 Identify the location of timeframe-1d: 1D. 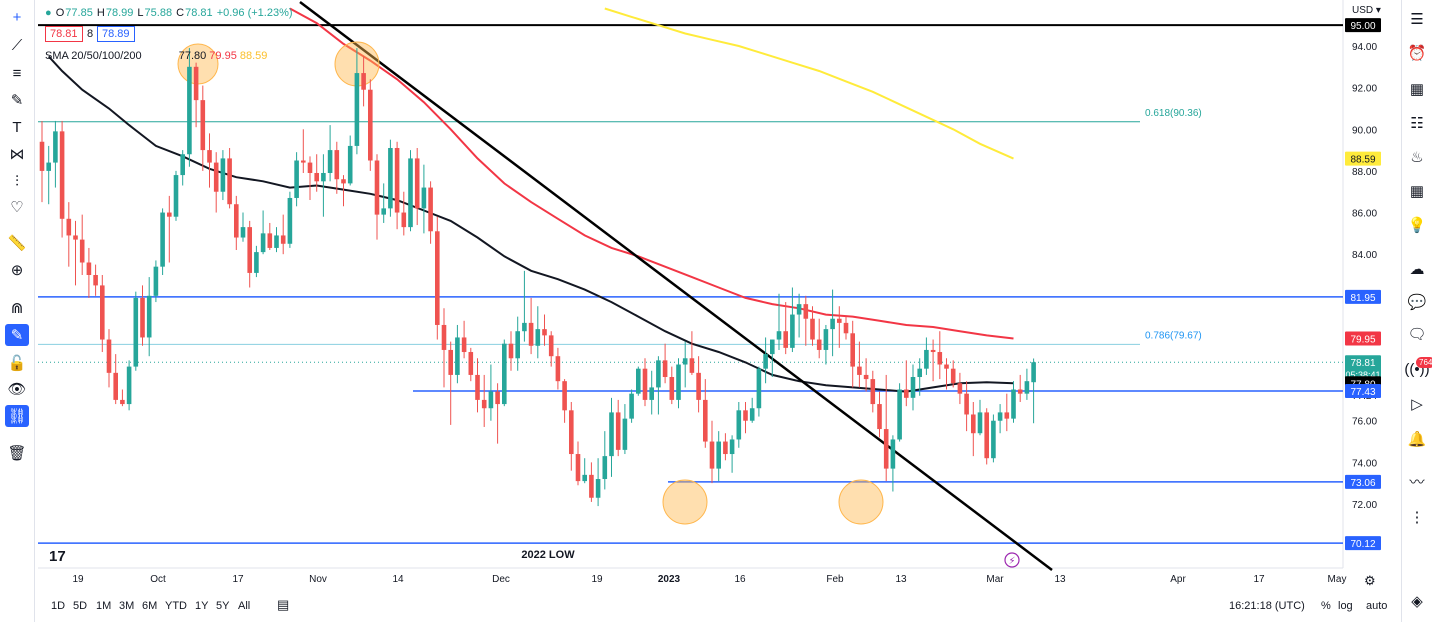
(58, 606).